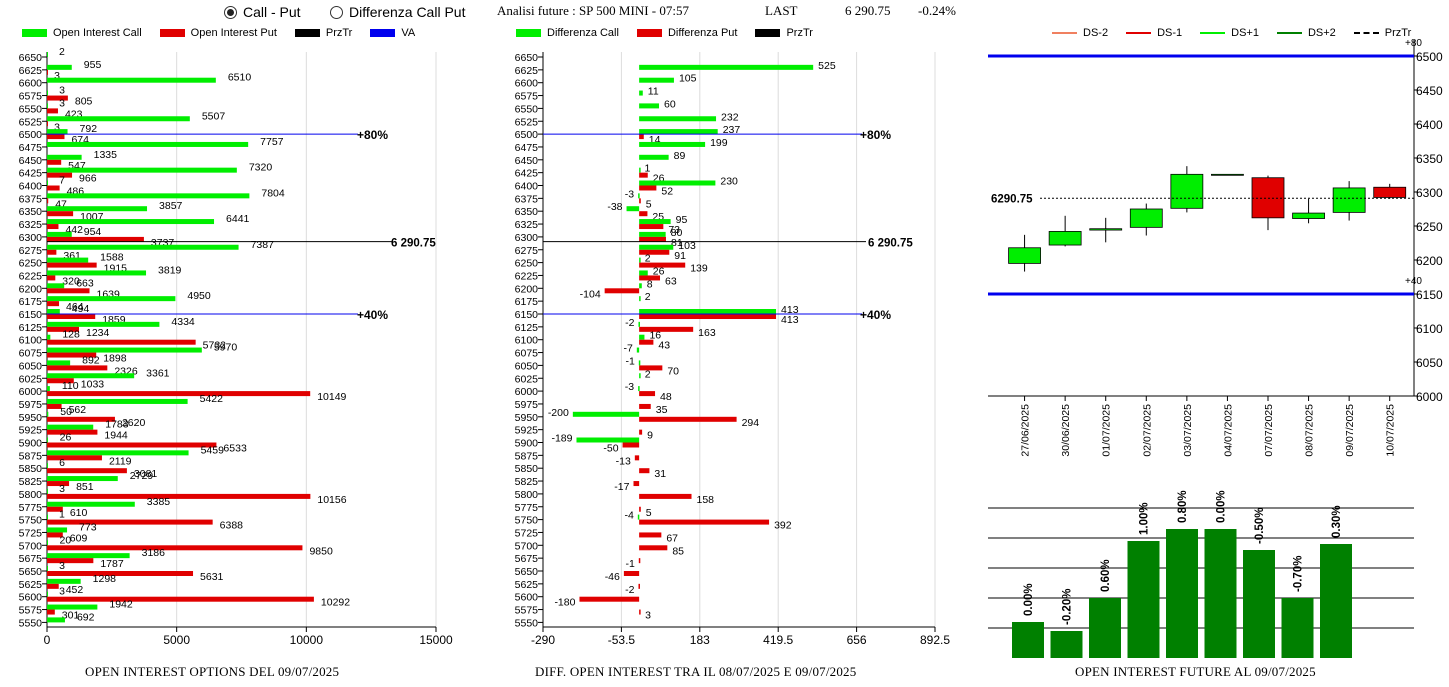  I want to click on call-value-label: 3857, so click(171, 206).